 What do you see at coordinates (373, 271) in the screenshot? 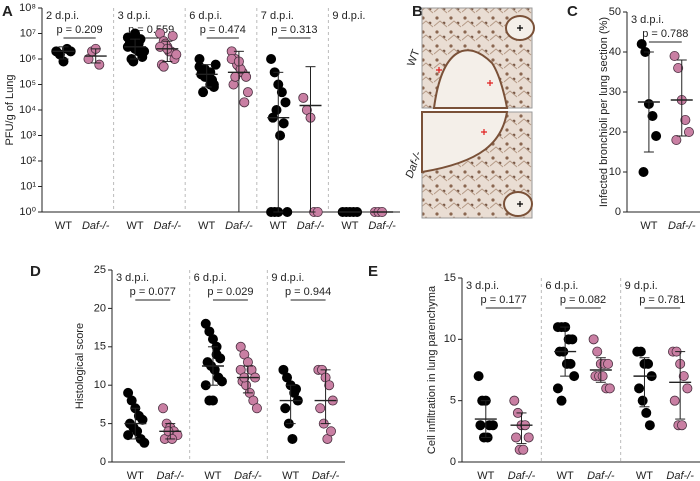
I see `panel-label: E` at bounding box center [373, 271].